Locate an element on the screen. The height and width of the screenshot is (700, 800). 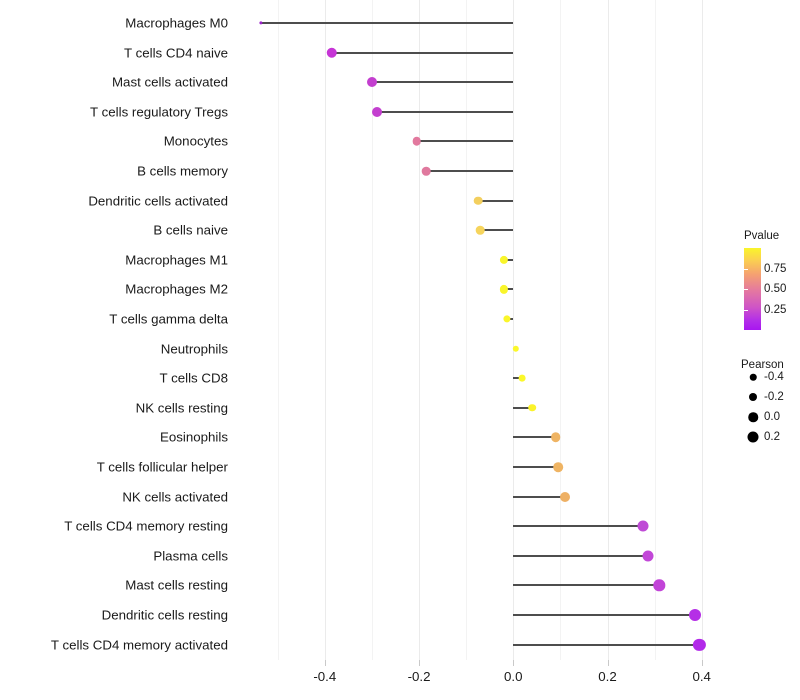
y-axis-tick-label: Mast cells resting is located at coordinates (176, 585).